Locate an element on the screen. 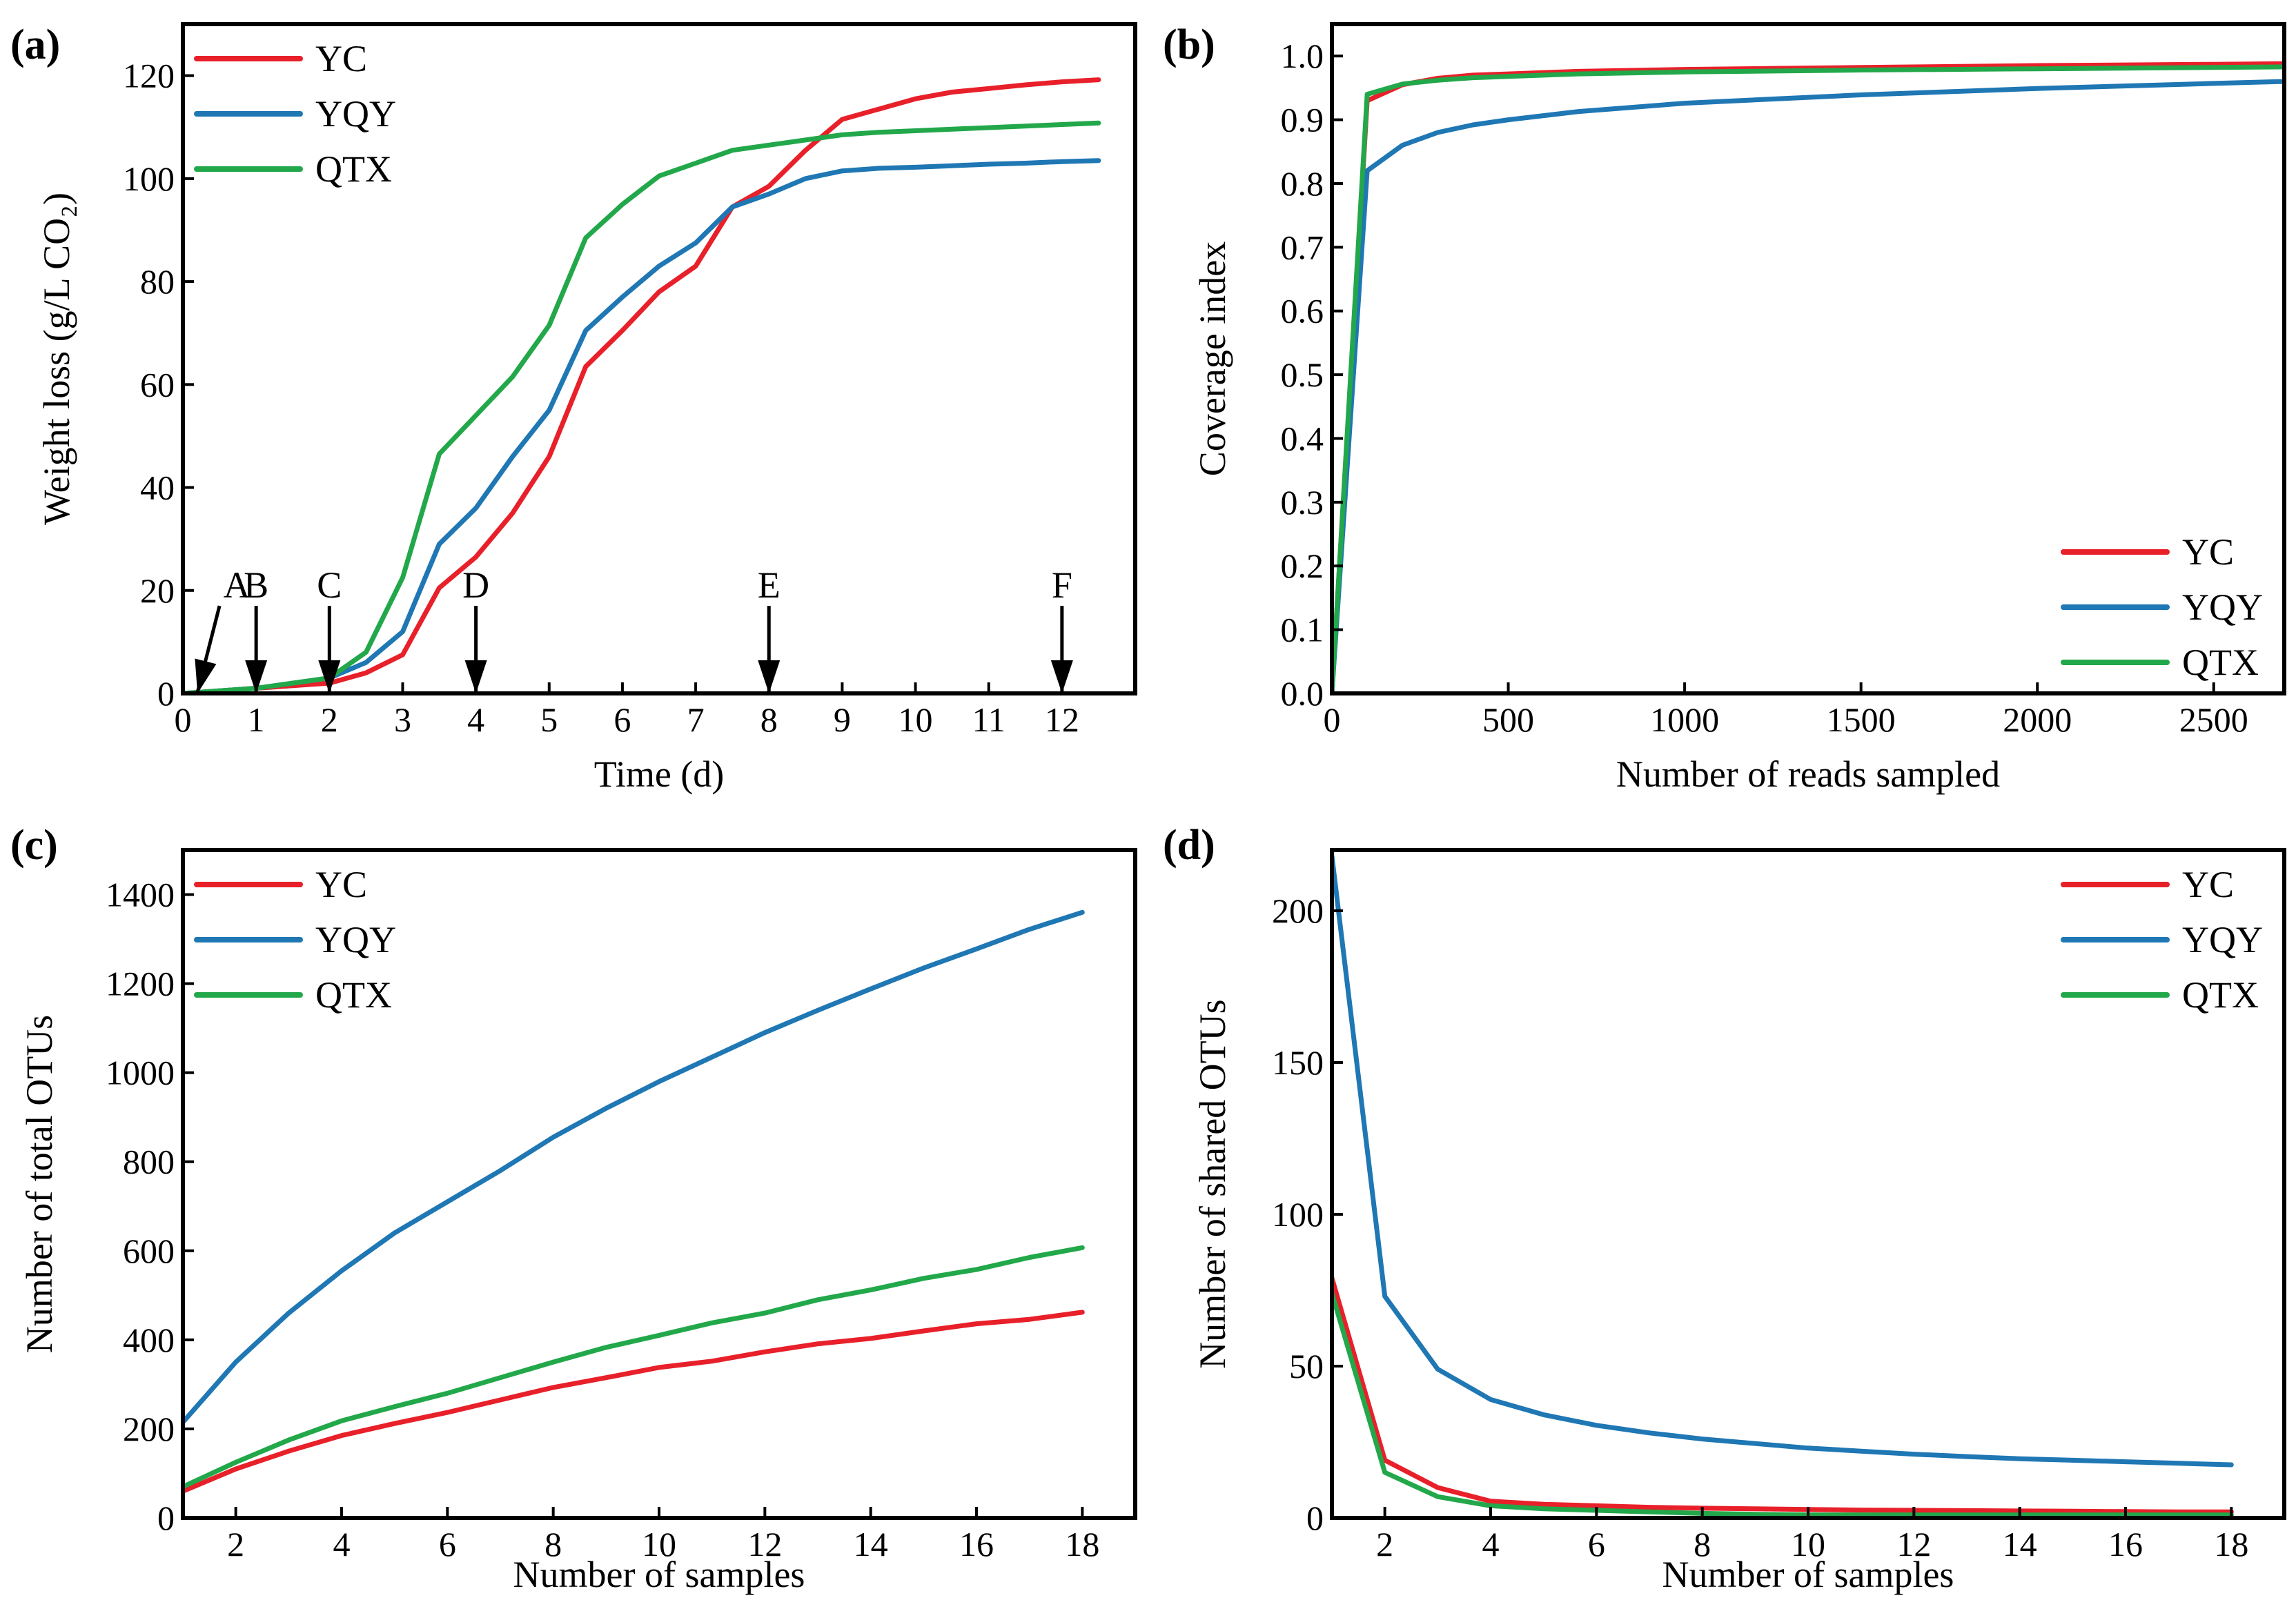  annotation-a: A is located at coordinates (223, 628).